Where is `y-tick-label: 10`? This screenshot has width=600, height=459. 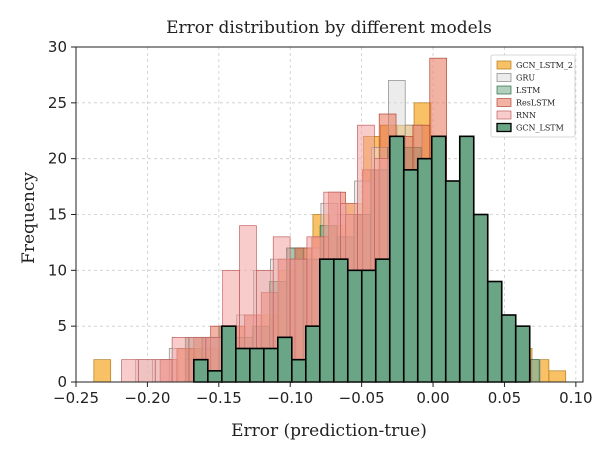 y-tick-label: 10 is located at coordinates (57, 270).